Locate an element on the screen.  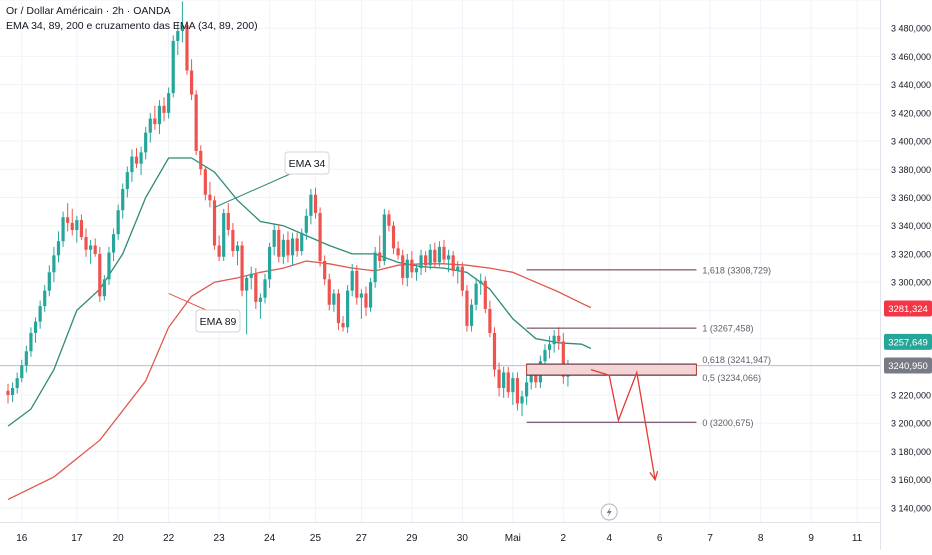
y-tick-label: 3 440,000 is located at coordinates (911, 85).